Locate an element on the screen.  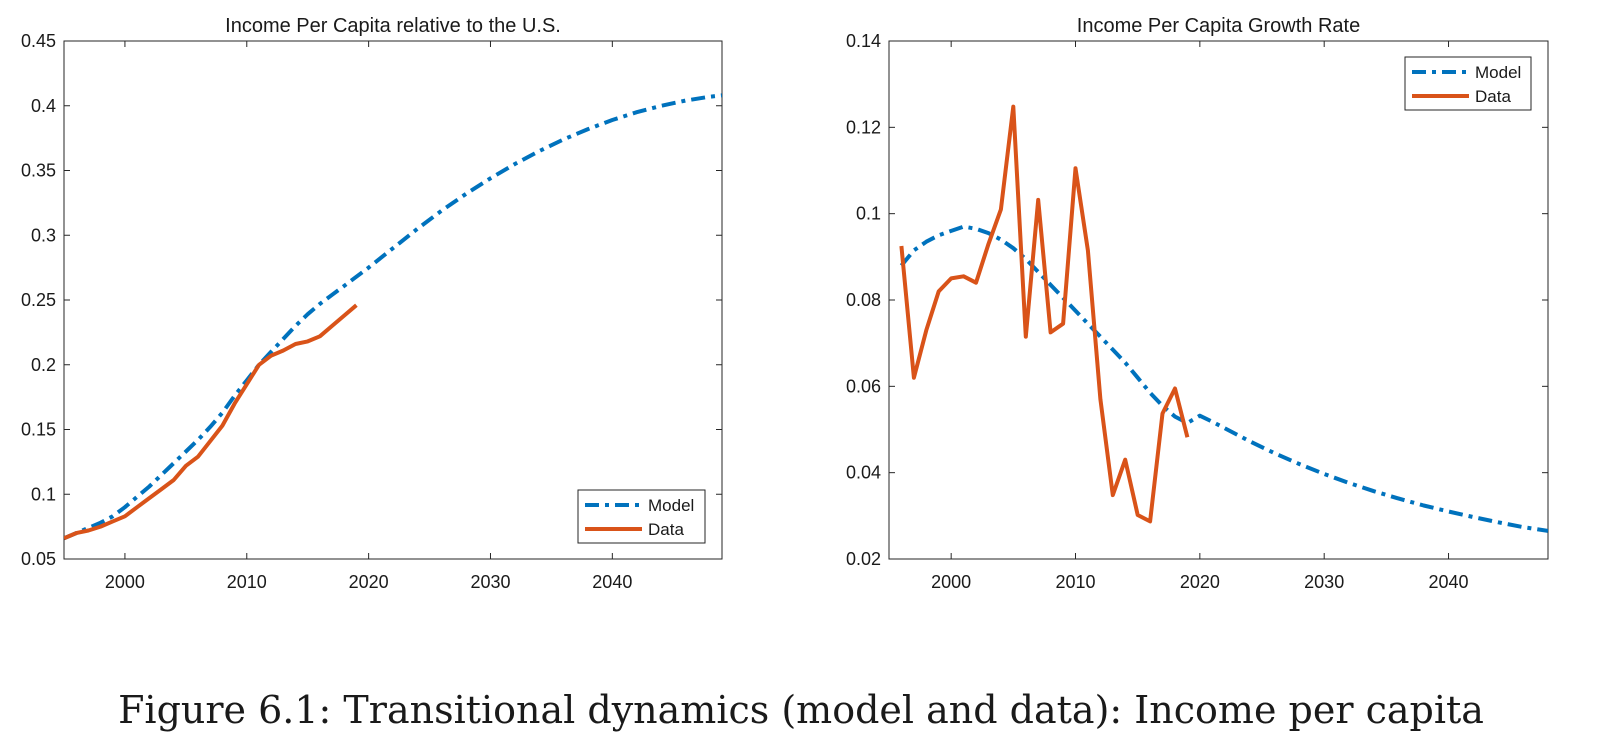
chart-title: Income Per Capita Growth Rate is located at coordinates (1218, 26).